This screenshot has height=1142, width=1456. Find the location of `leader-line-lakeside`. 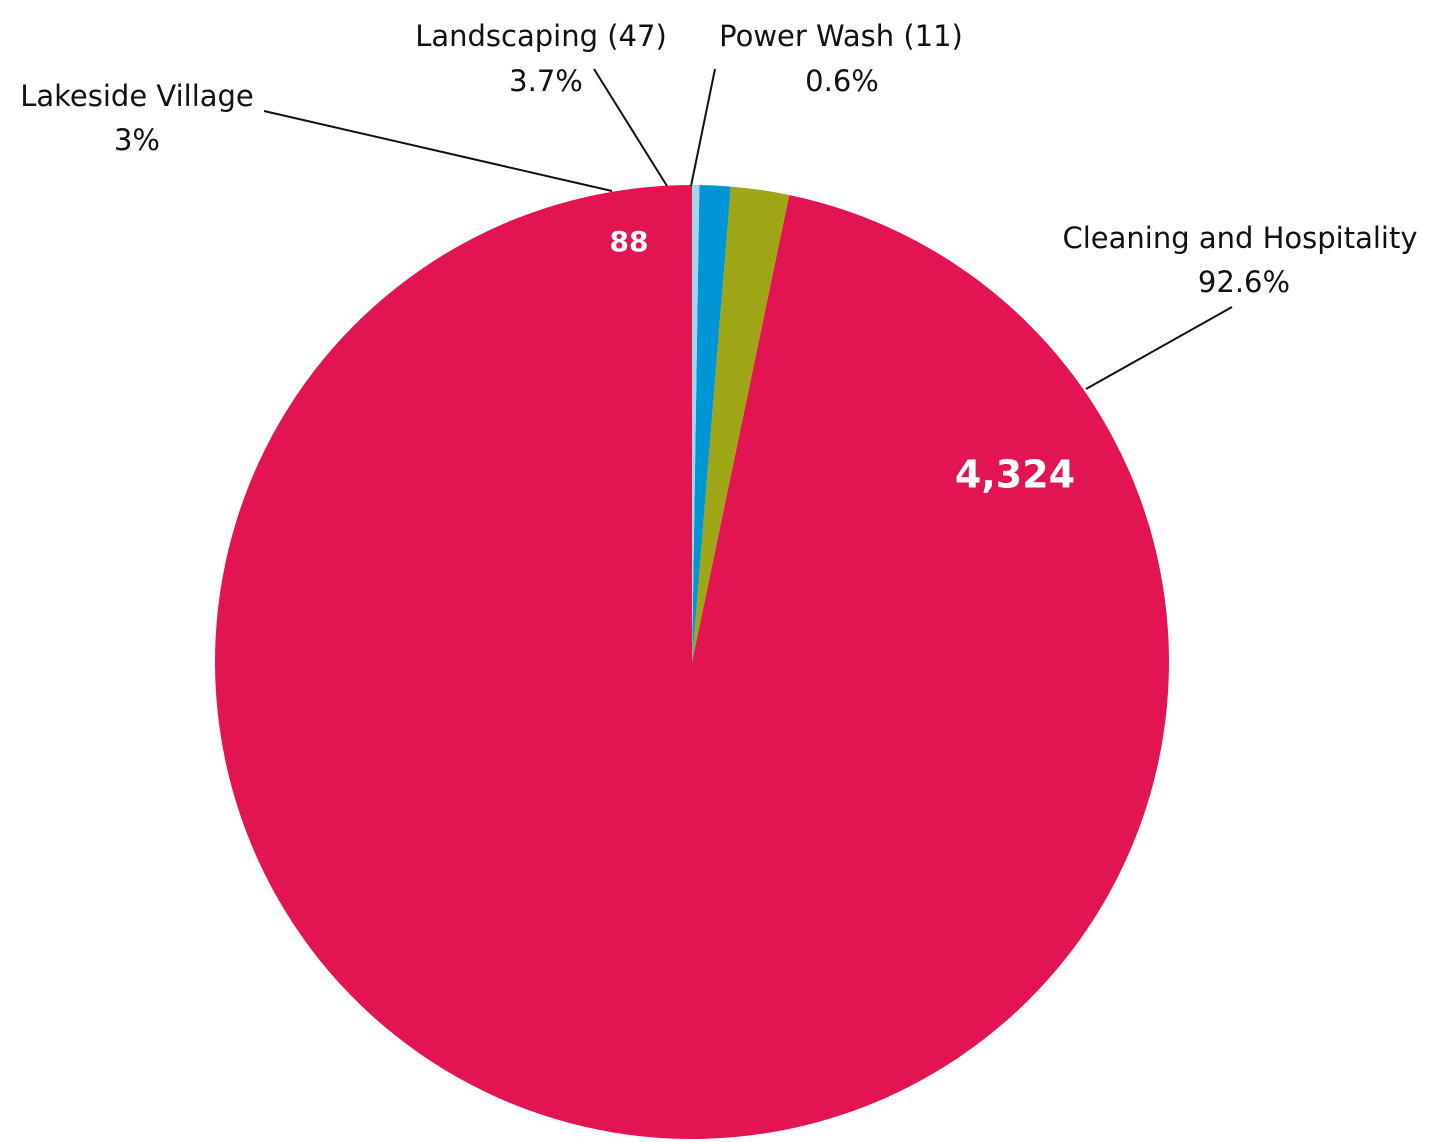

leader-line-lakeside is located at coordinates (438, 151).